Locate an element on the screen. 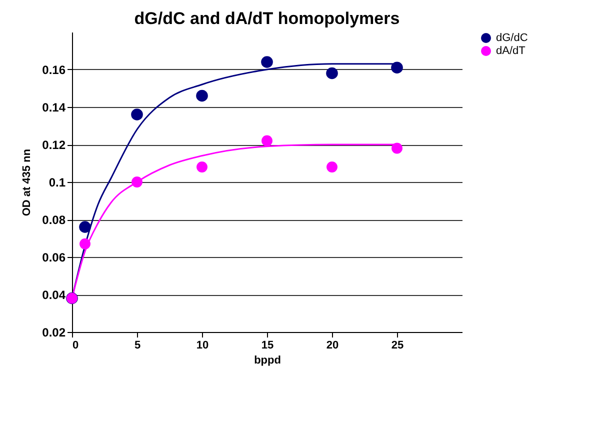 Image resolution: width=599 pixels, height=424 pixels. x-axis-title: bppd is located at coordinates (267, 360).